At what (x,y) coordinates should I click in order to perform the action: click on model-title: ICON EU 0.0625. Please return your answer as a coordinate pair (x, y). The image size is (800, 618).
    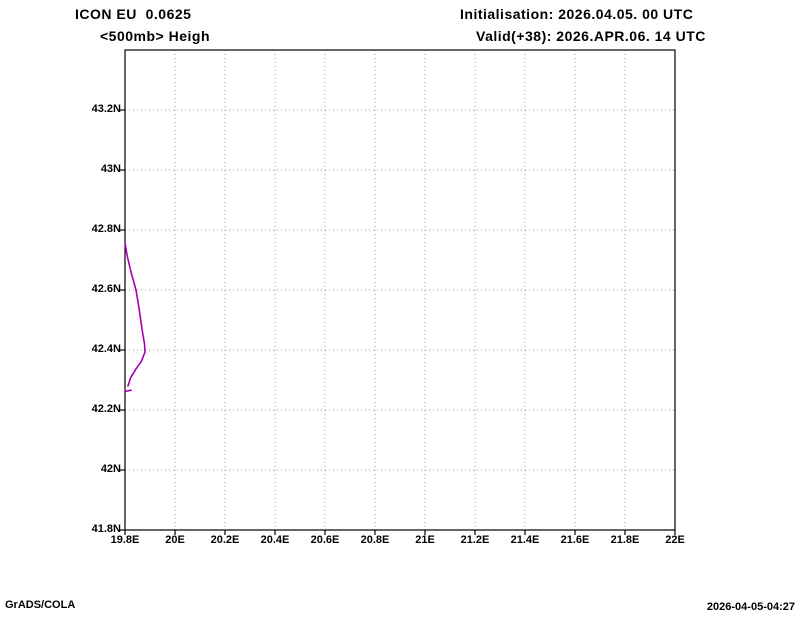
    Looking at the image, I should click on (133, 14).